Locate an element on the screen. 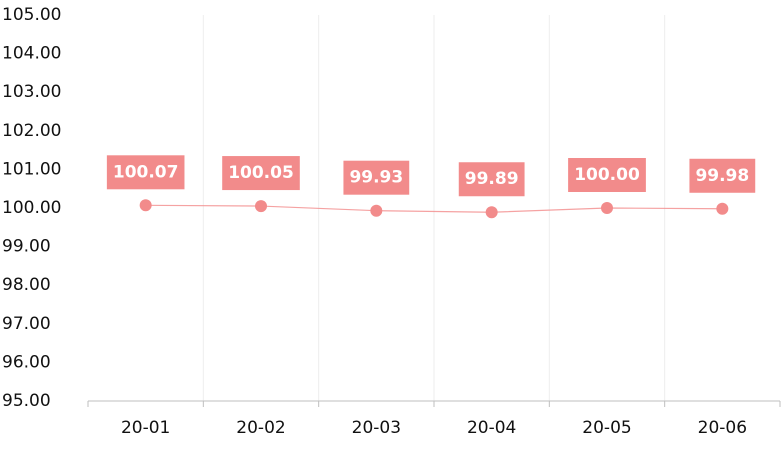 The image size is (781, 452). value-label: 100.07 is located at coordinates (146, 172).